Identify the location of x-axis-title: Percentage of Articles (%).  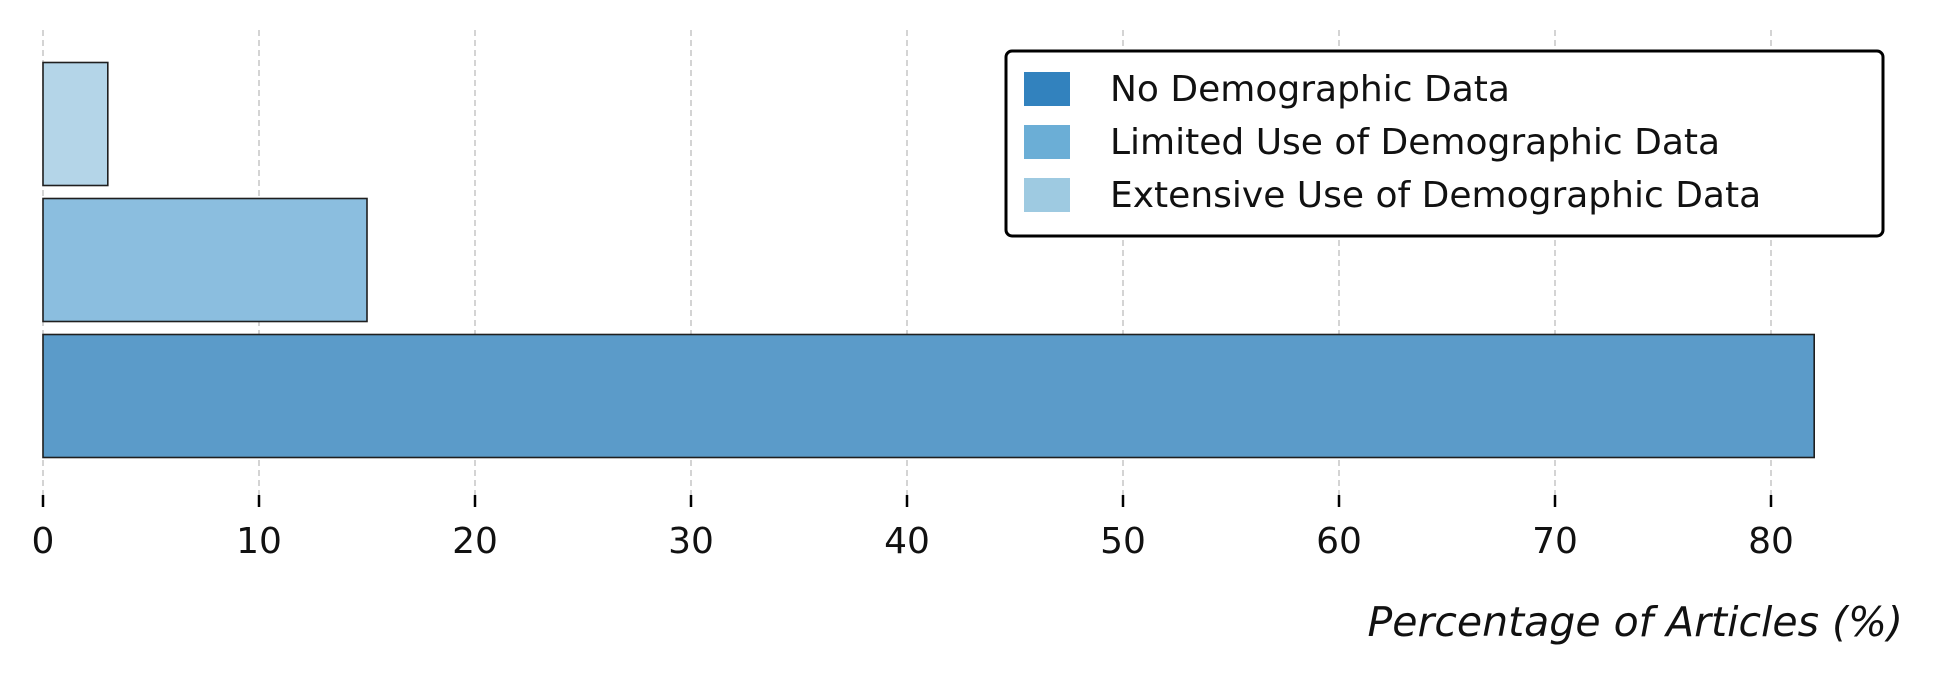
(1635, 622).